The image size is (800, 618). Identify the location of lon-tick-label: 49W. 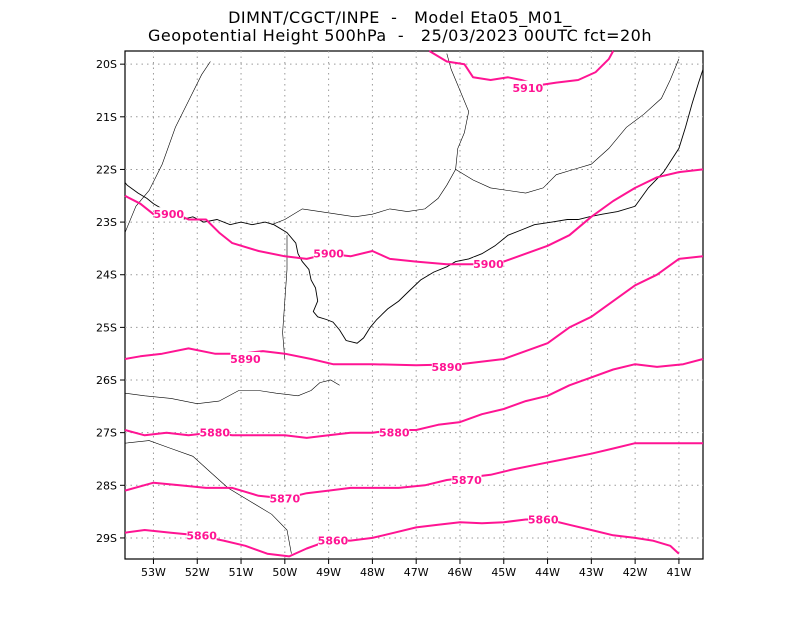
(328, 572).